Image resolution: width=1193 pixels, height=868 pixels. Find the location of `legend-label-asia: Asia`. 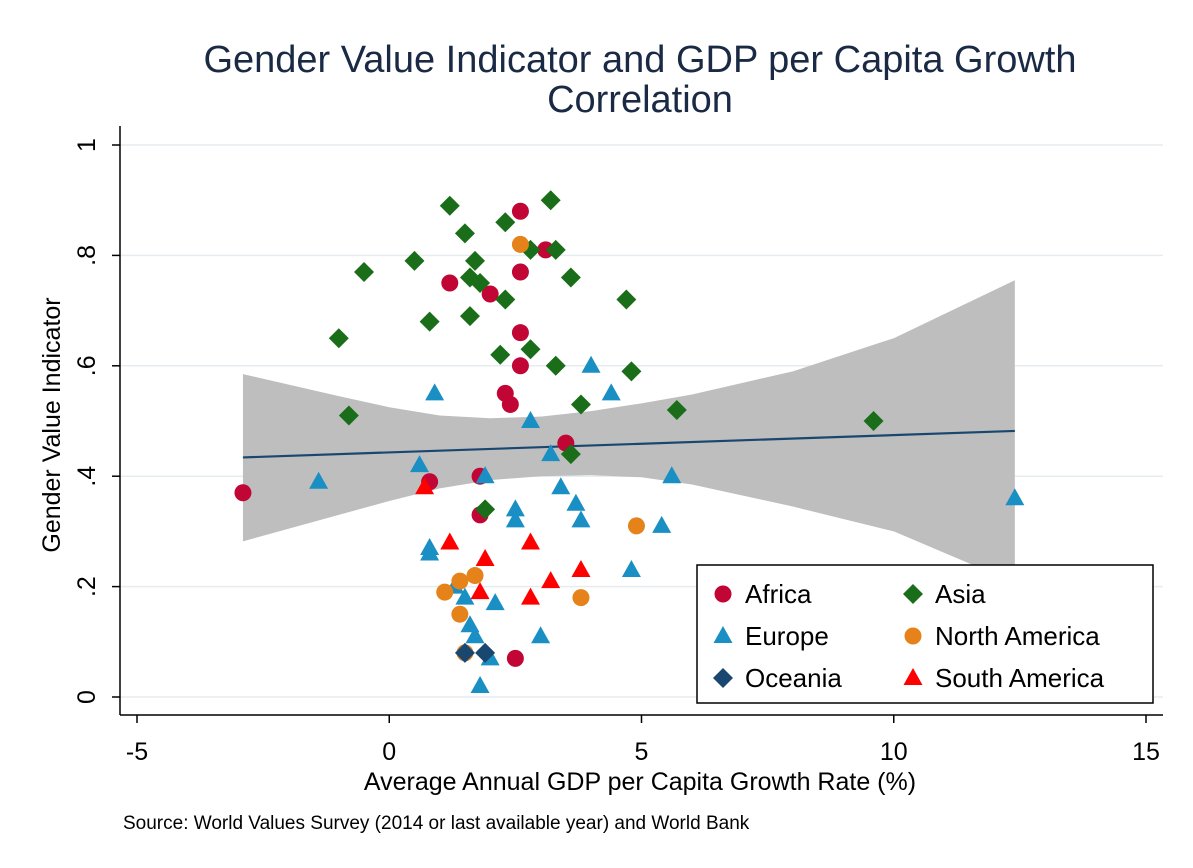

legend-label-asia: Asia is located at coordinates (960, 594).